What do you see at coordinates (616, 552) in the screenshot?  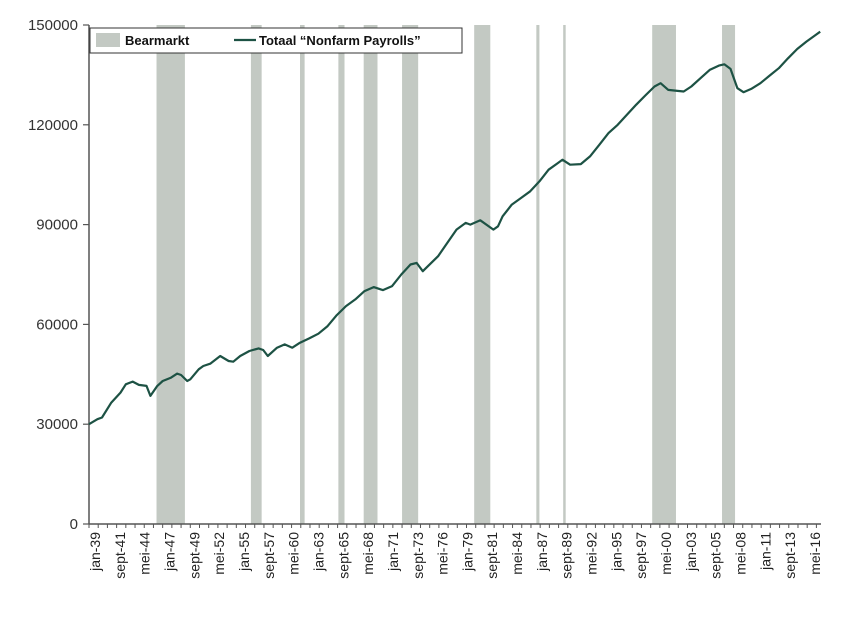 I see `x-tick-label-21: jan-95` at bounding box center [616, 552].